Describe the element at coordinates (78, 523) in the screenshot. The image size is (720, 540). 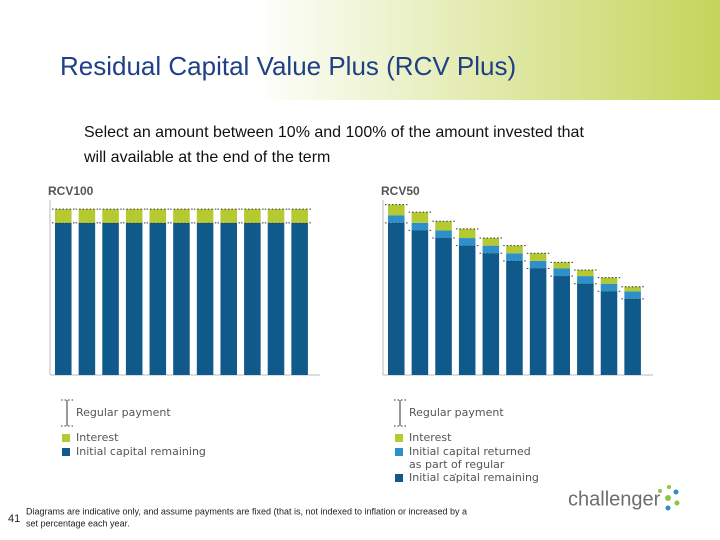
I see `footnote: set percentage each year.` at that location.